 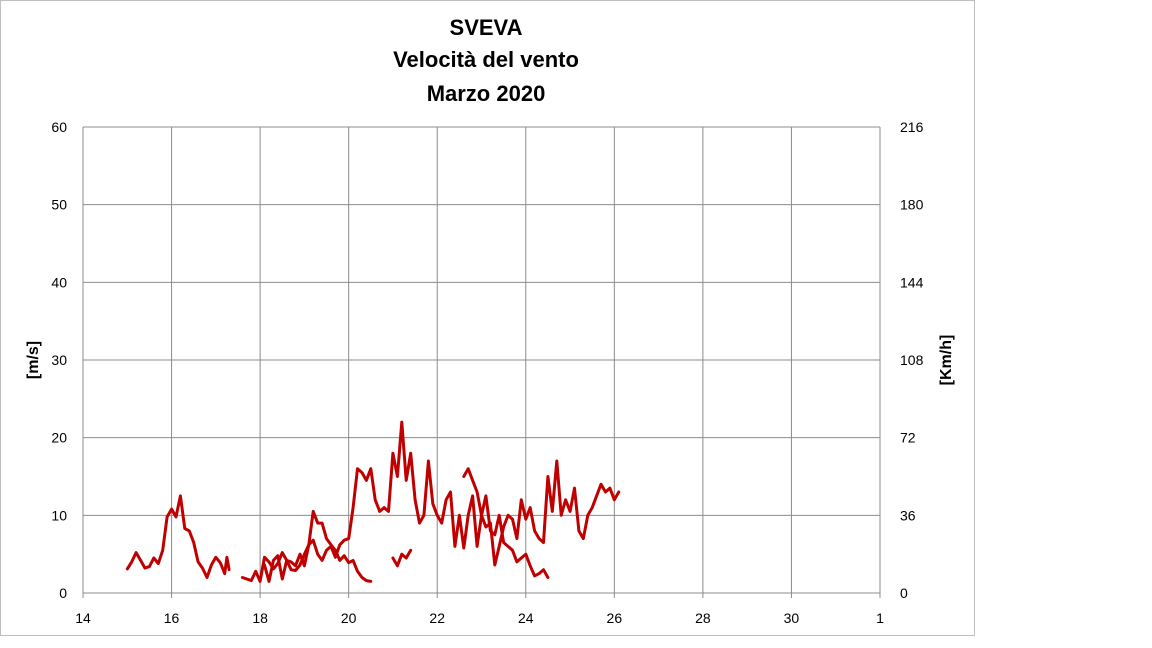 I want to click on x-tick-label: 16, so click(x=172, y=618).